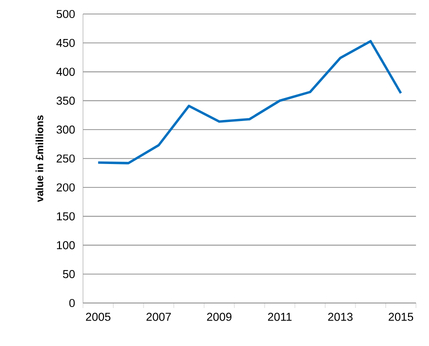  Describe the element at coordinates (65, 130) in the screenshot. I see `y-tick-label: 300` at that location.